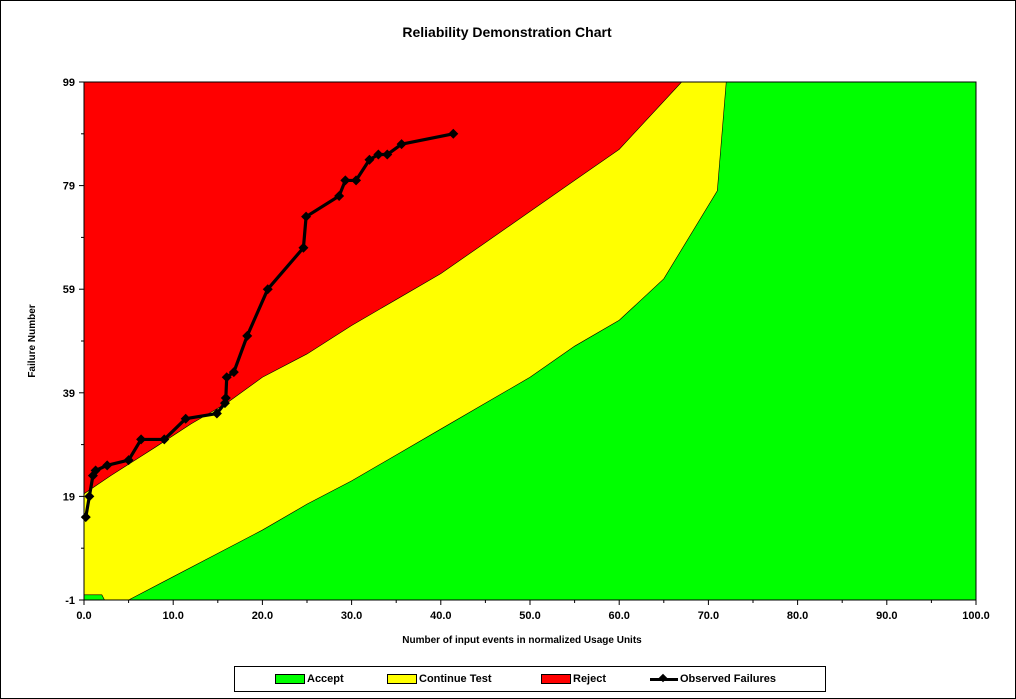 The height and width of the screenshot is (699, 1016). Describe the element at coordinates (402, 679) in the screenshot. I see `legend-swatch-continue-test` at that location.